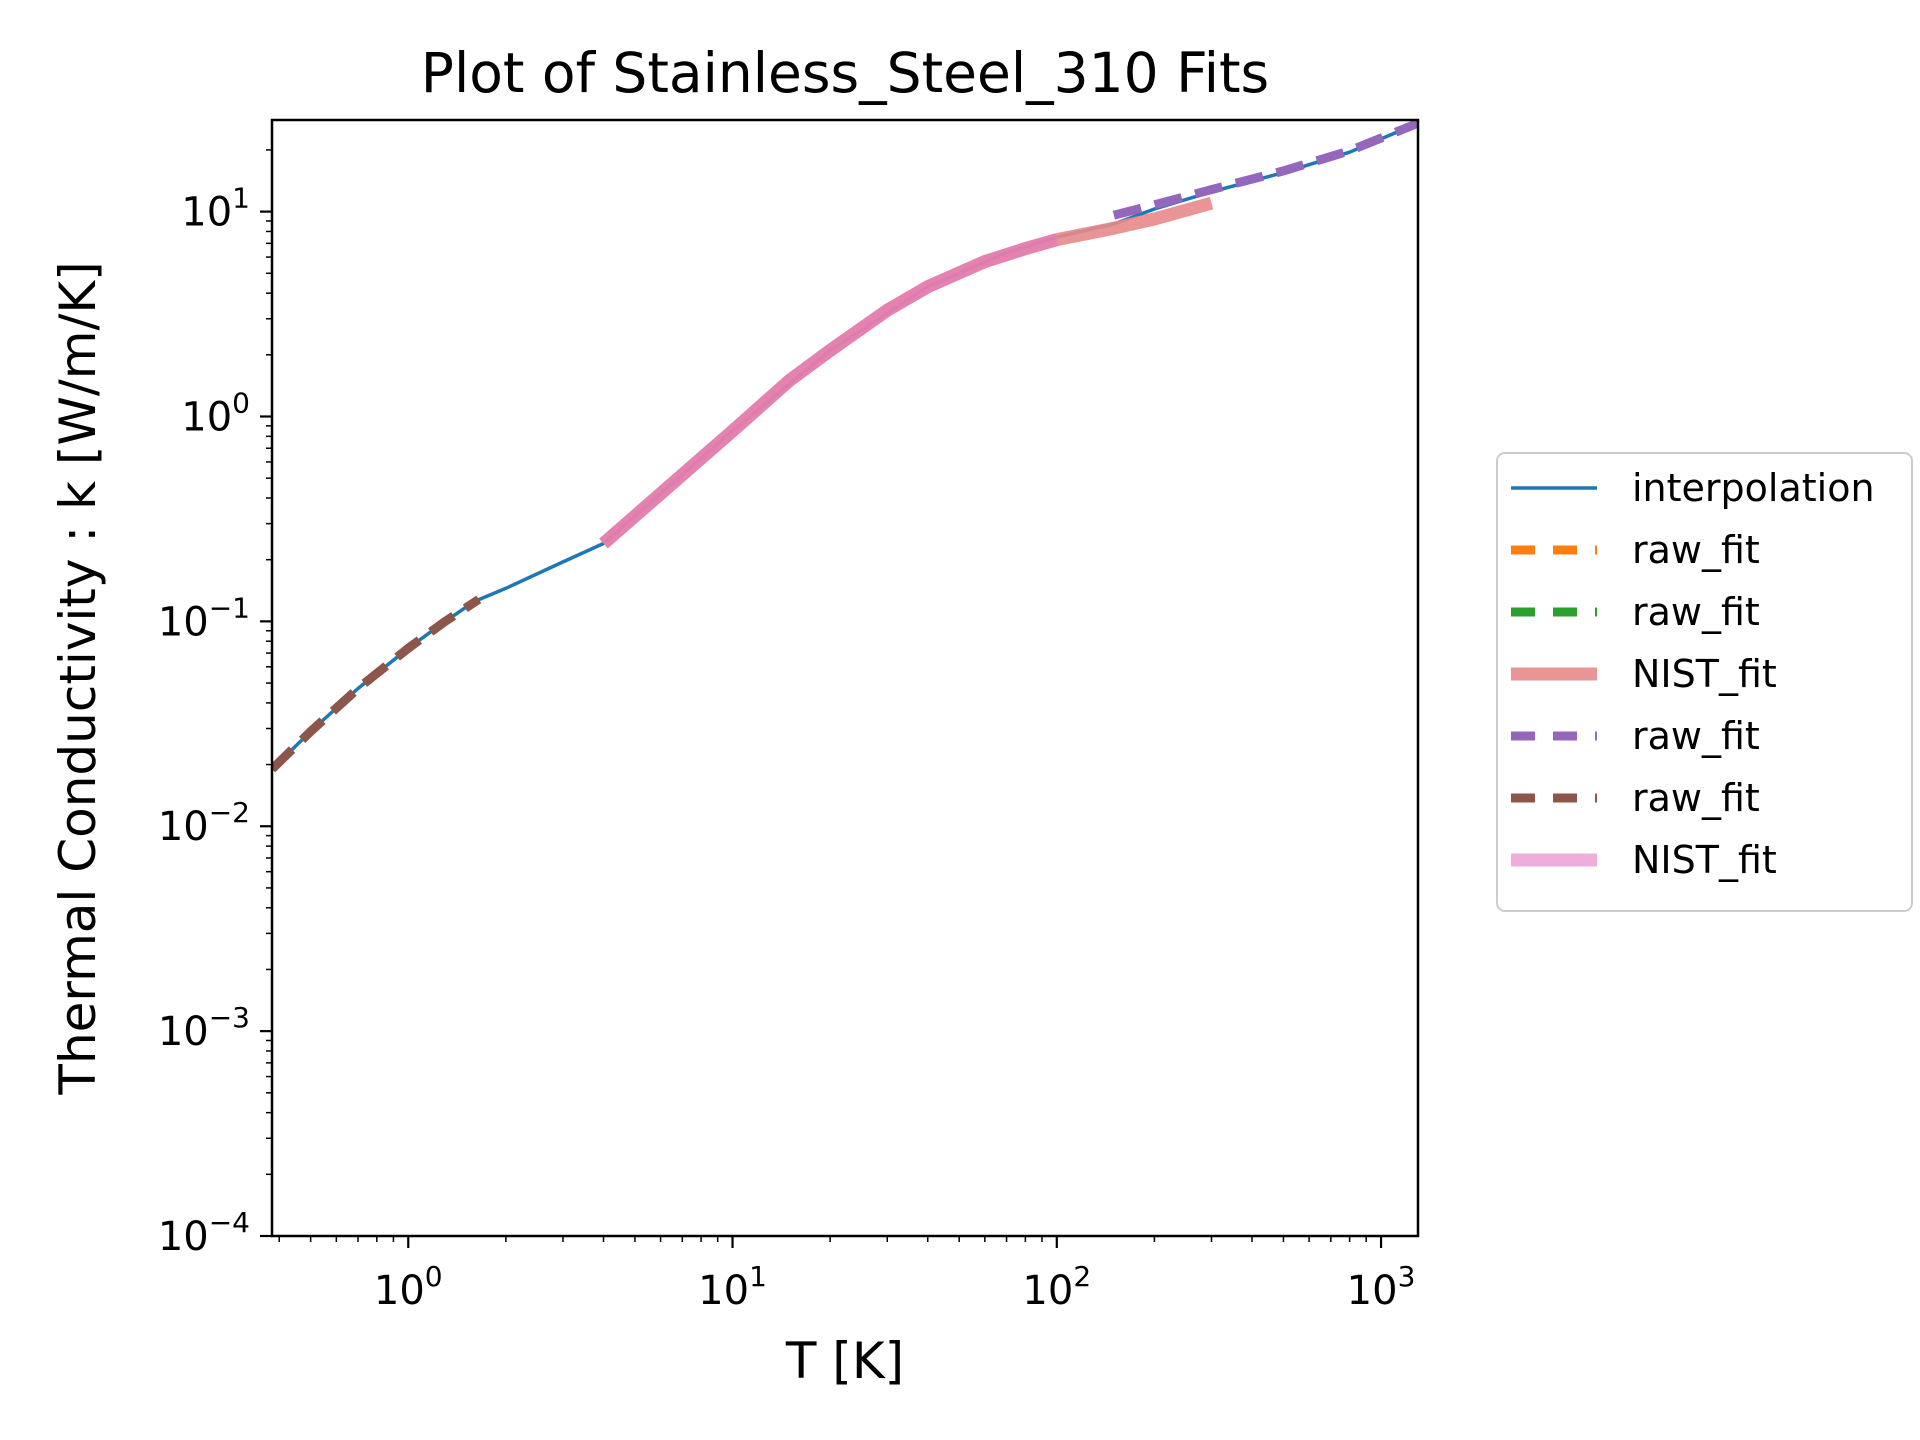 The width and height of the screenshot is (1920, 1440). I want to click on chart-title: Plot of Stainless_Steel_310 Fits, so click(845, 73).